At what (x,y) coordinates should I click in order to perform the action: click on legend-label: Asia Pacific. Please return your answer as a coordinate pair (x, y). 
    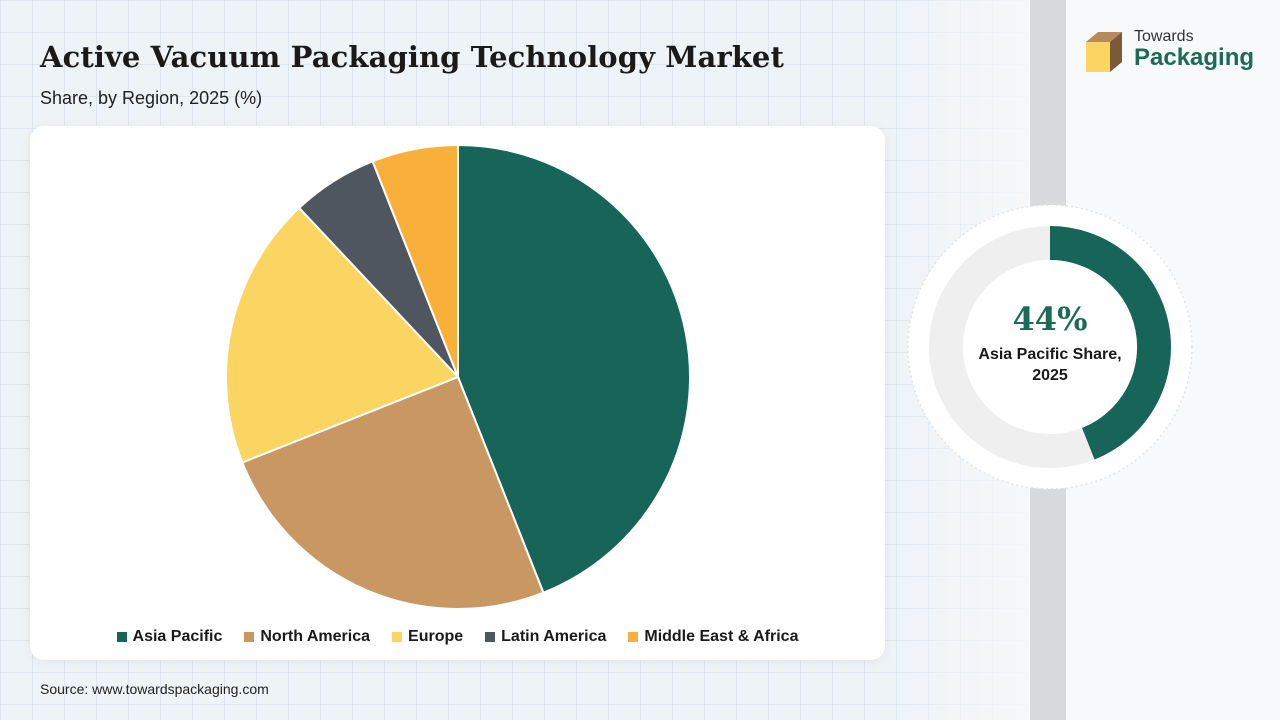
    Looking at the image, I should click on (177, 636).